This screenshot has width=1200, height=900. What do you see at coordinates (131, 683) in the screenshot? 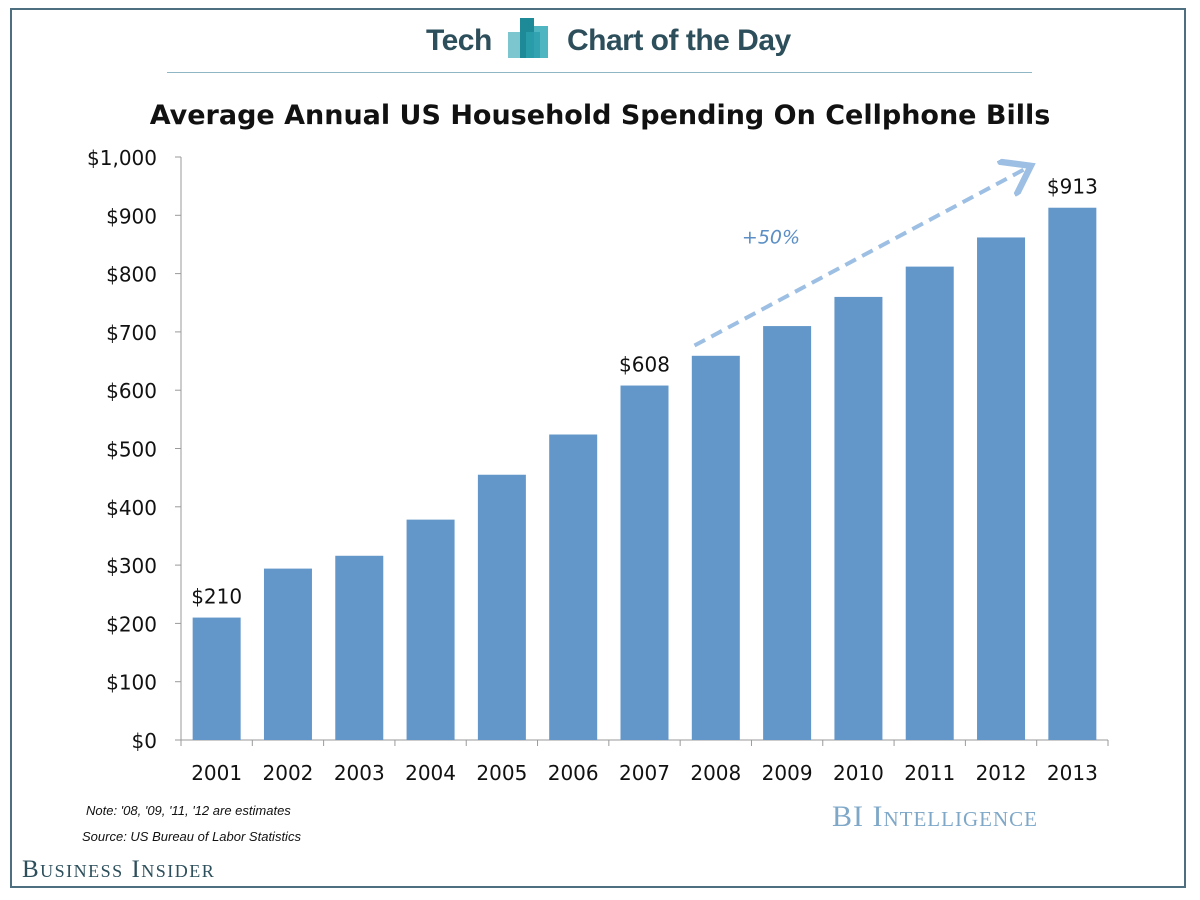
I see `y-tick-label: $100` at bounding box center [131, 683].